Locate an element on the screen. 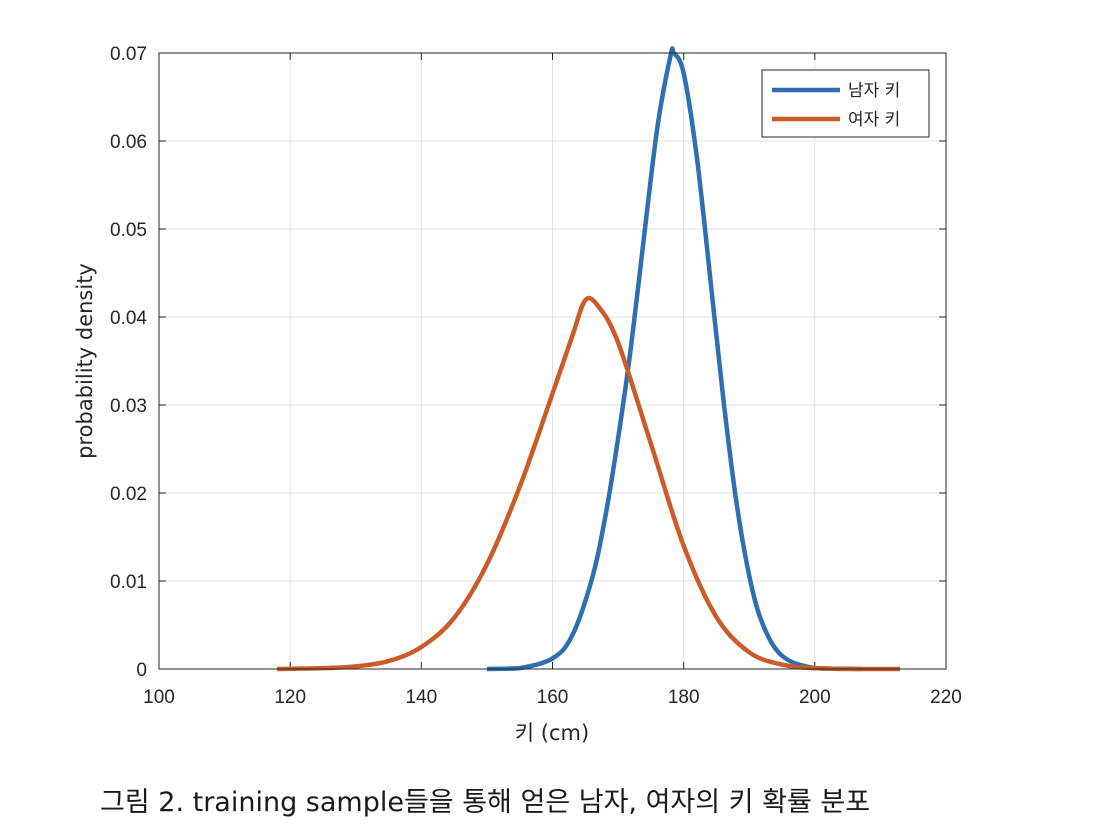  legend: 남자 키 여자 키 is located at coordinates (845, 103).